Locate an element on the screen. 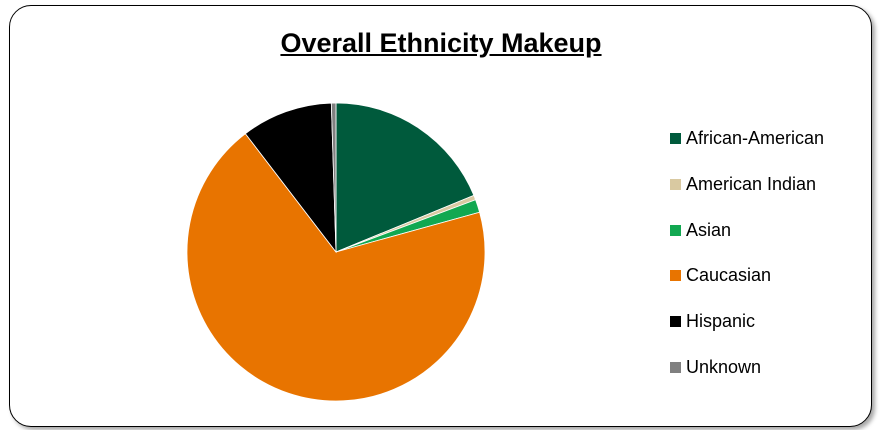 This screenshot has height=430, width=882. legend-label-african-american: African-American is located at coordinates (755, 138).